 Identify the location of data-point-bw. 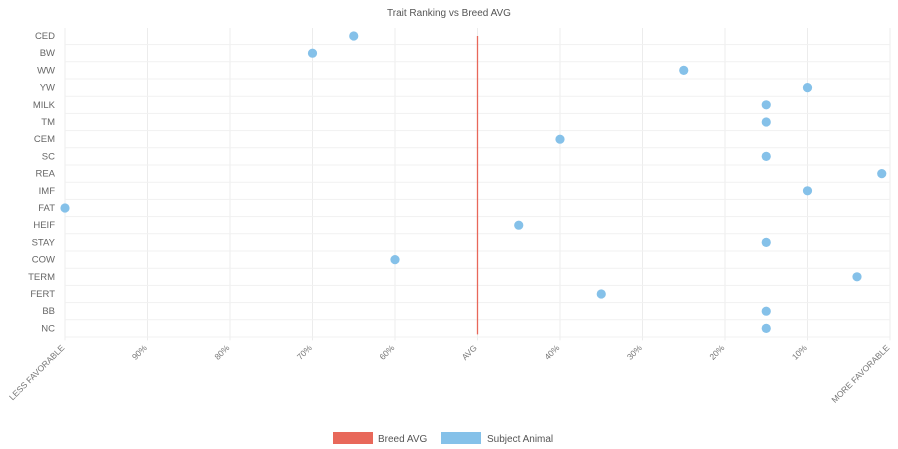
(312, 53).